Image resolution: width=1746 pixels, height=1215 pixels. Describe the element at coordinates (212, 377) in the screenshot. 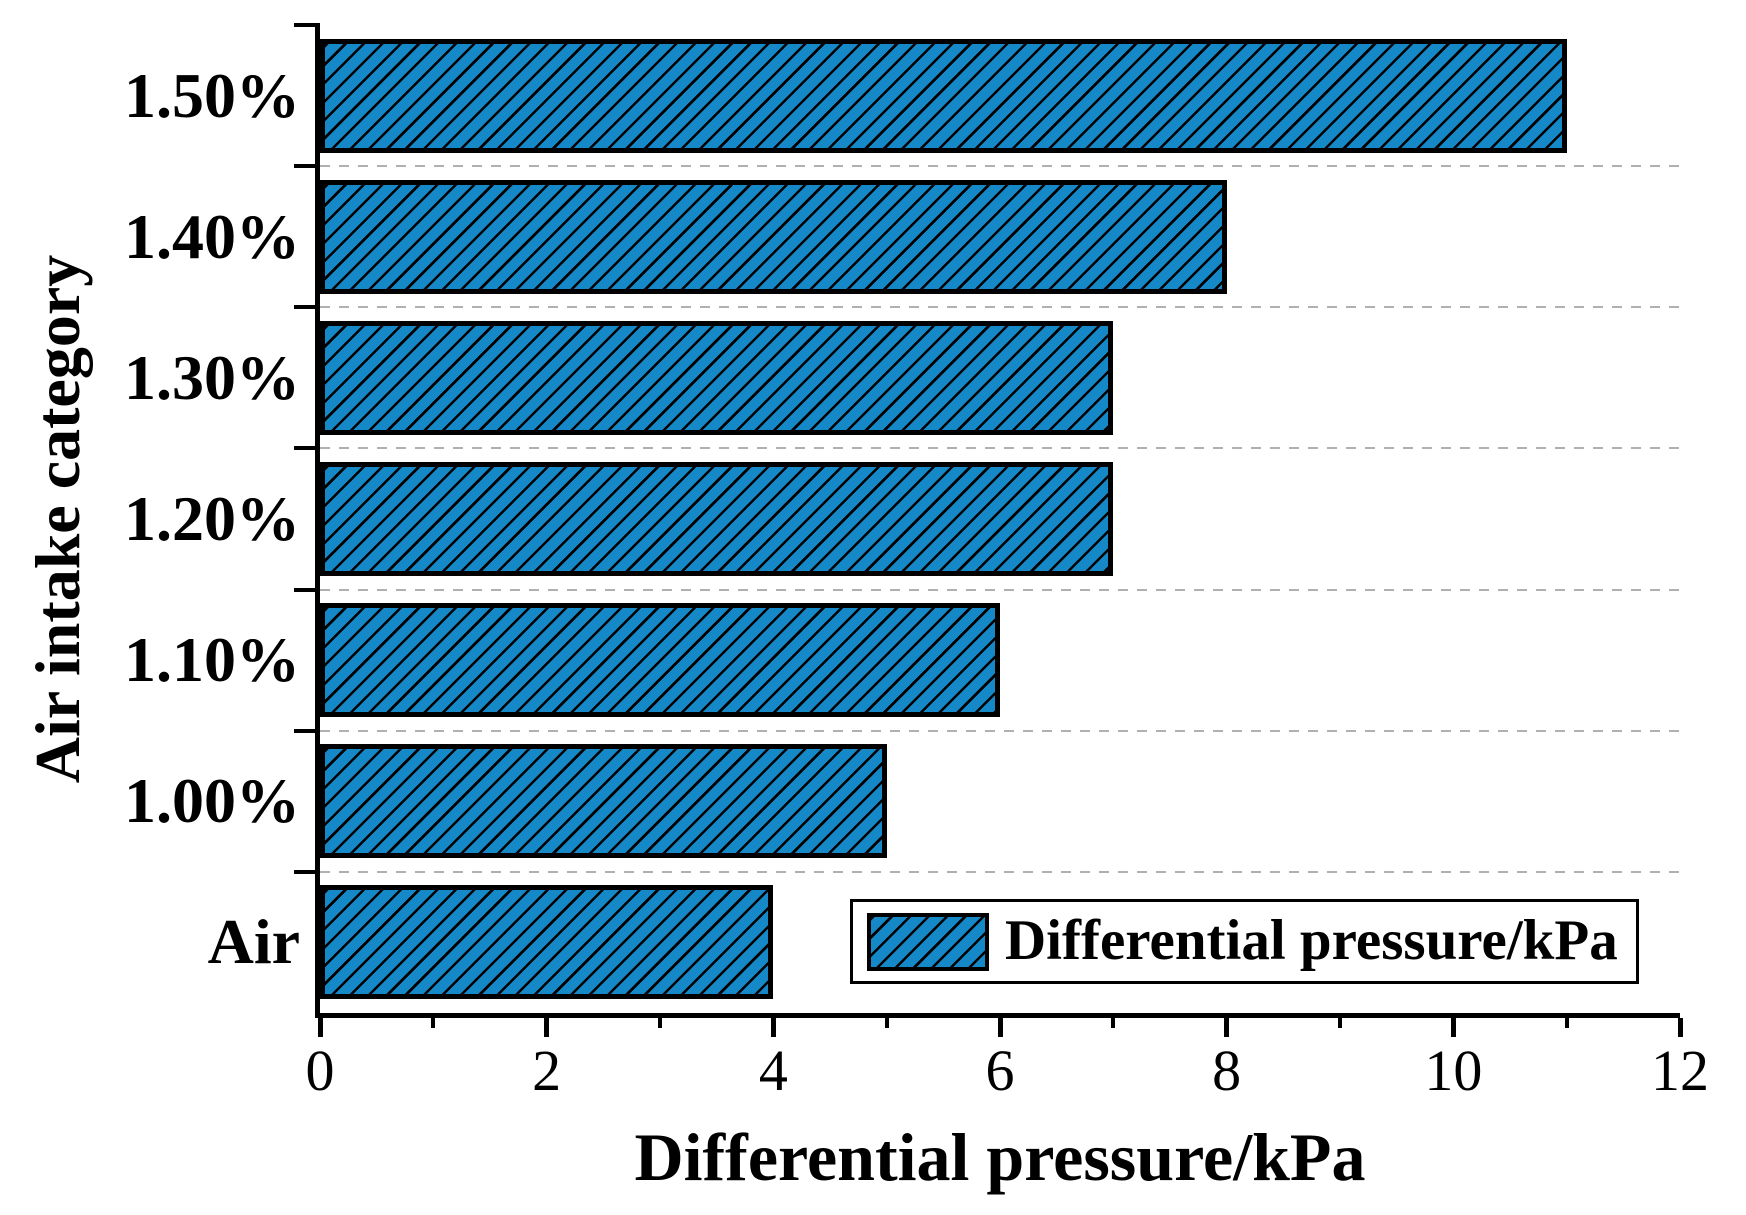

I see `y-tick-label-1-30: 1.30%` at that location.